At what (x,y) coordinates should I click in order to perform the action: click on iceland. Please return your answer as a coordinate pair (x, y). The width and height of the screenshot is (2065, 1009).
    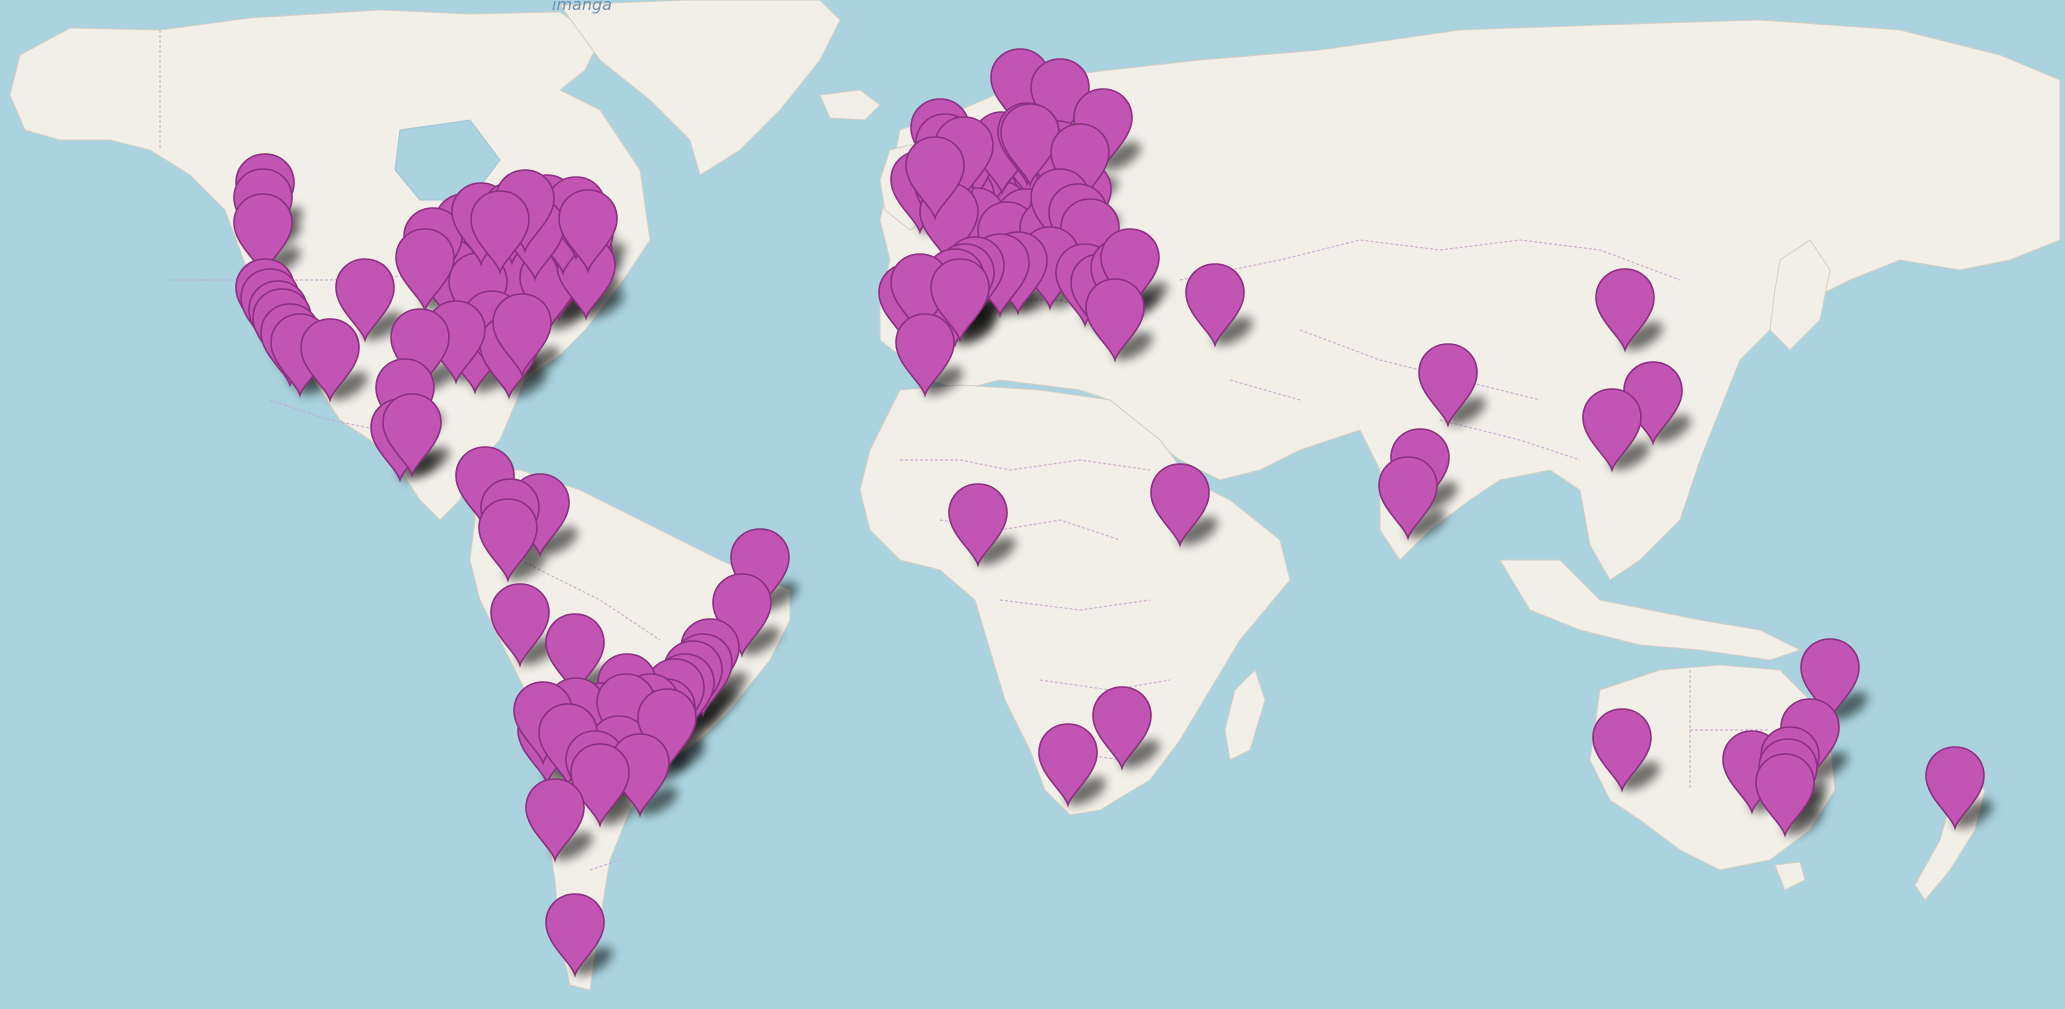
    Looking at the image, I should click on (850, 105).